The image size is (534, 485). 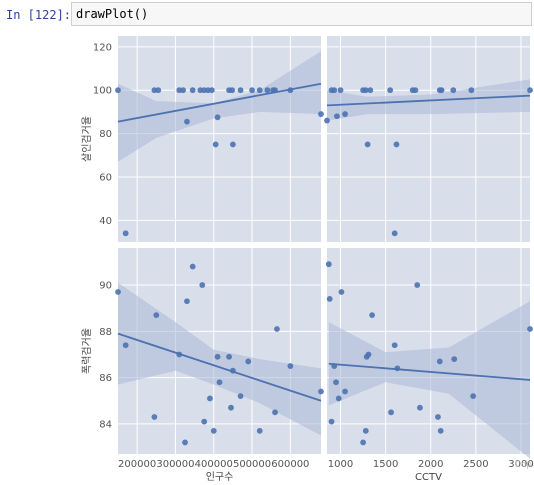 I want to click on x-tick-label: 400000, so click(x=214, y=464).